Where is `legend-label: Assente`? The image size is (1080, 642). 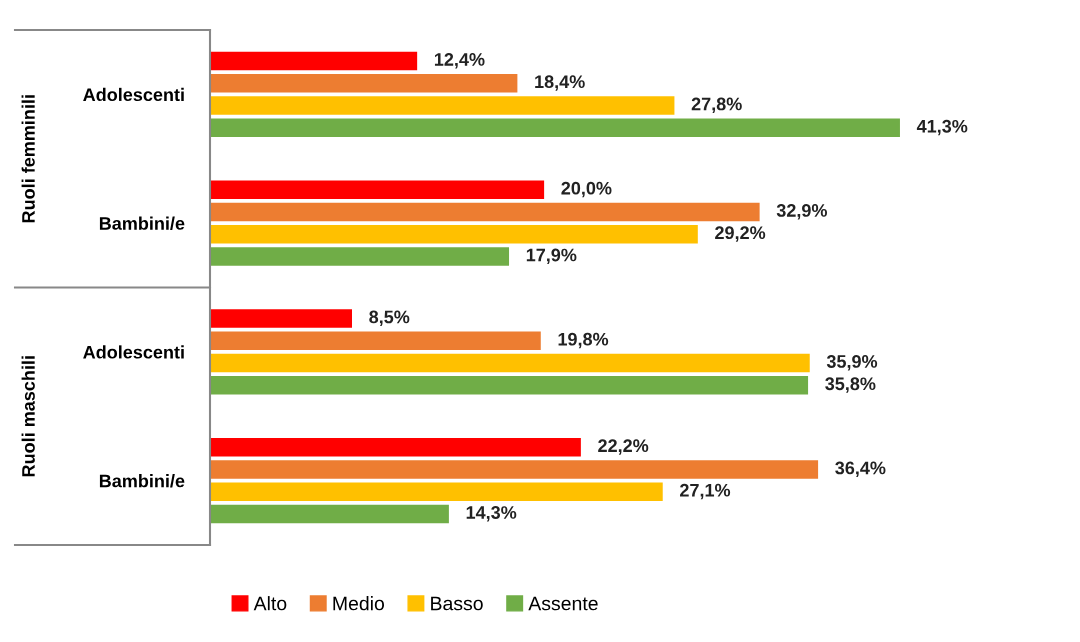
legend-label: Assente is located at coordinates (563, 603).